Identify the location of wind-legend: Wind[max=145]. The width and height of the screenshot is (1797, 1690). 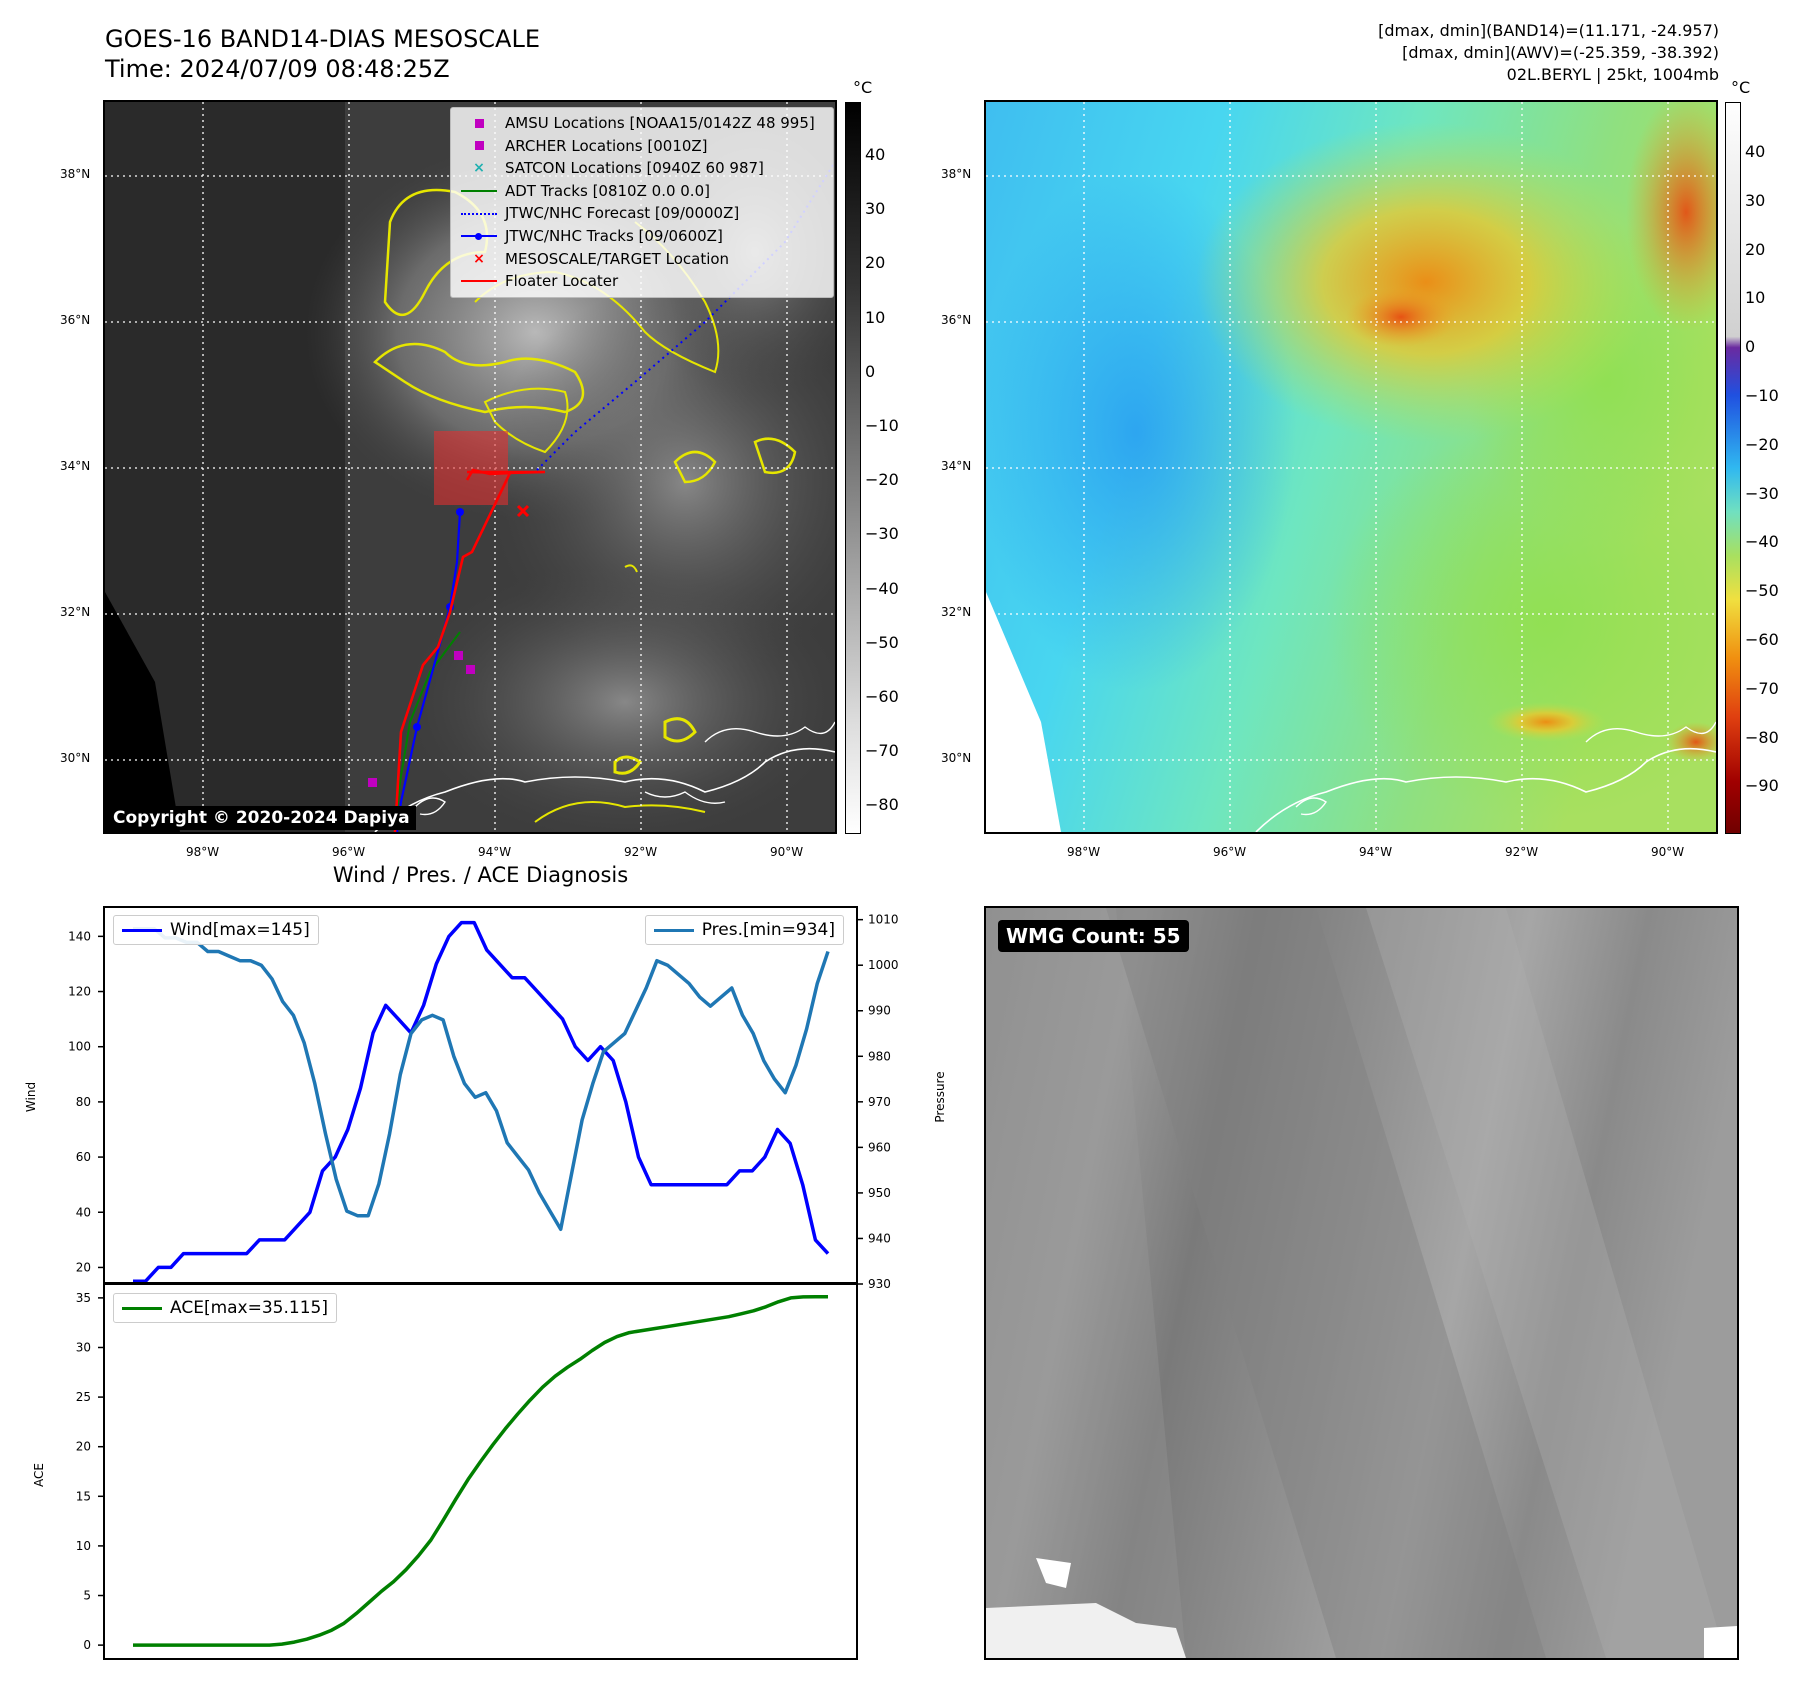
(216, 930).